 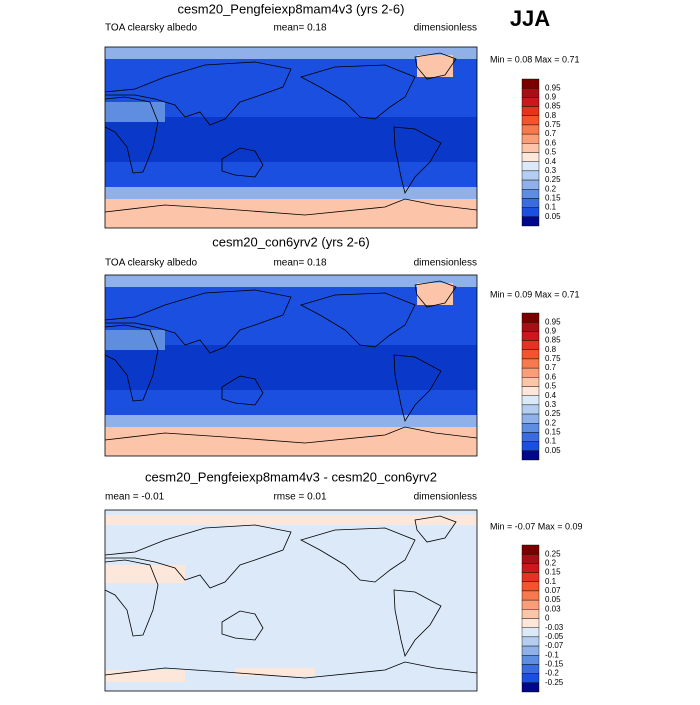 What do you see at coordinates (291, 281) in the screenshot?
I see `north-band` at bounding box center [291, 281].